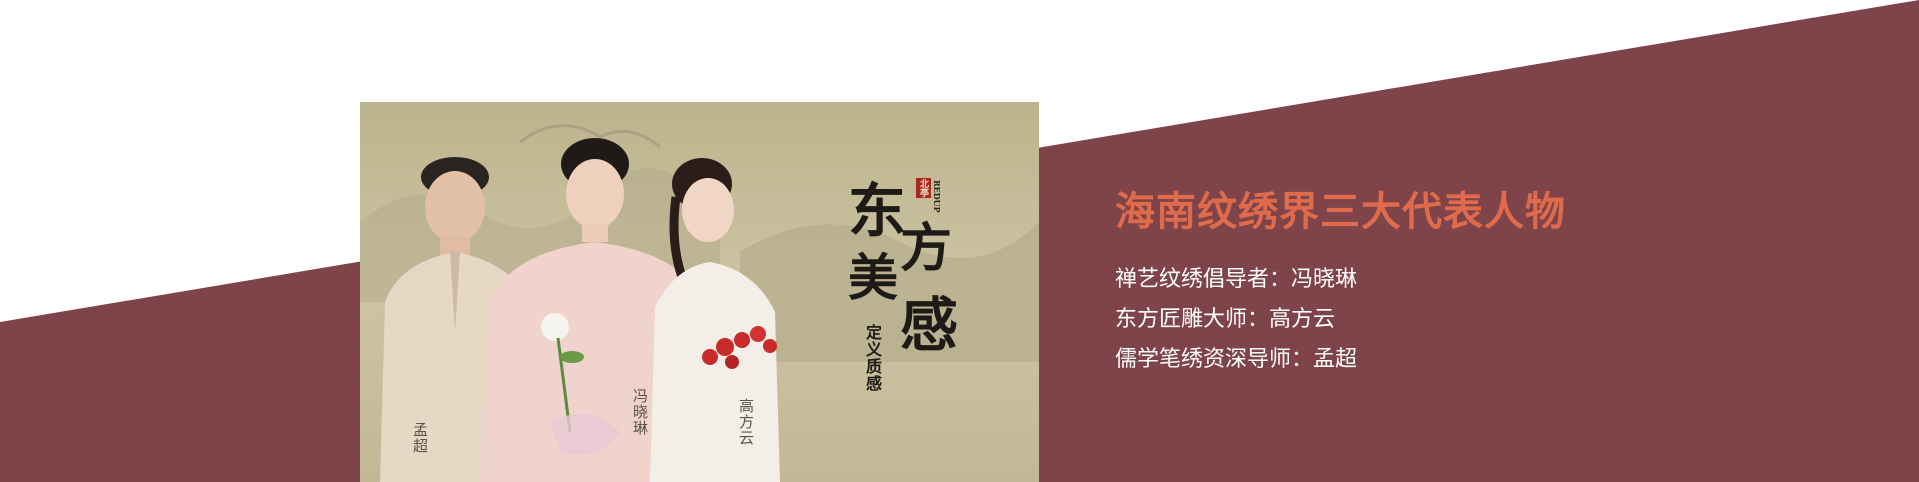 The image size is (1919, 482). What do you see at coordinates (872, 358) in the screenshot?
I see `poster-subtitle: 定义质感` at bounding box center [872, 358].